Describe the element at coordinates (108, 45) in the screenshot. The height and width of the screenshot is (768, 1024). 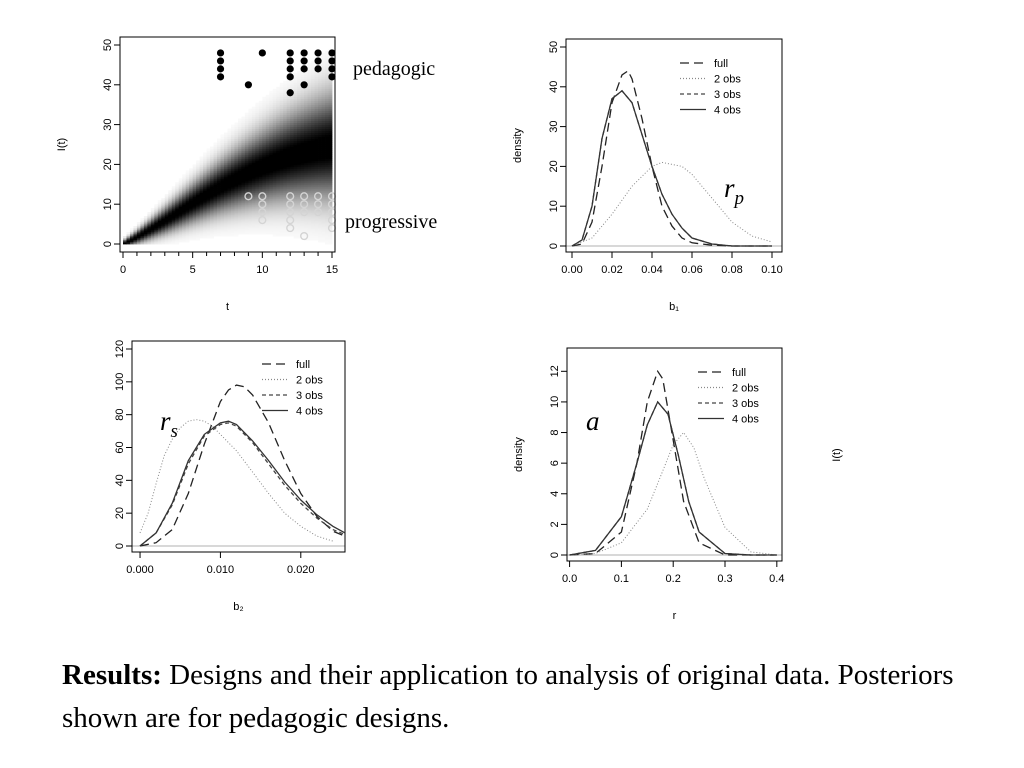
I see `y-tick-label: 50` at that location.